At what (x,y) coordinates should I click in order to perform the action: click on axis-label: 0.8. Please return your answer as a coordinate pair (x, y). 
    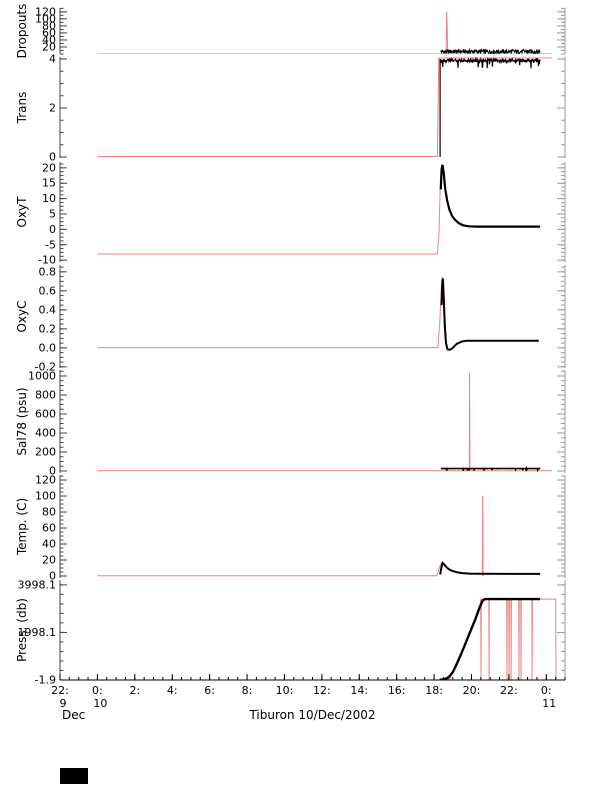
    Looking at the image, I should click on (48, 271).